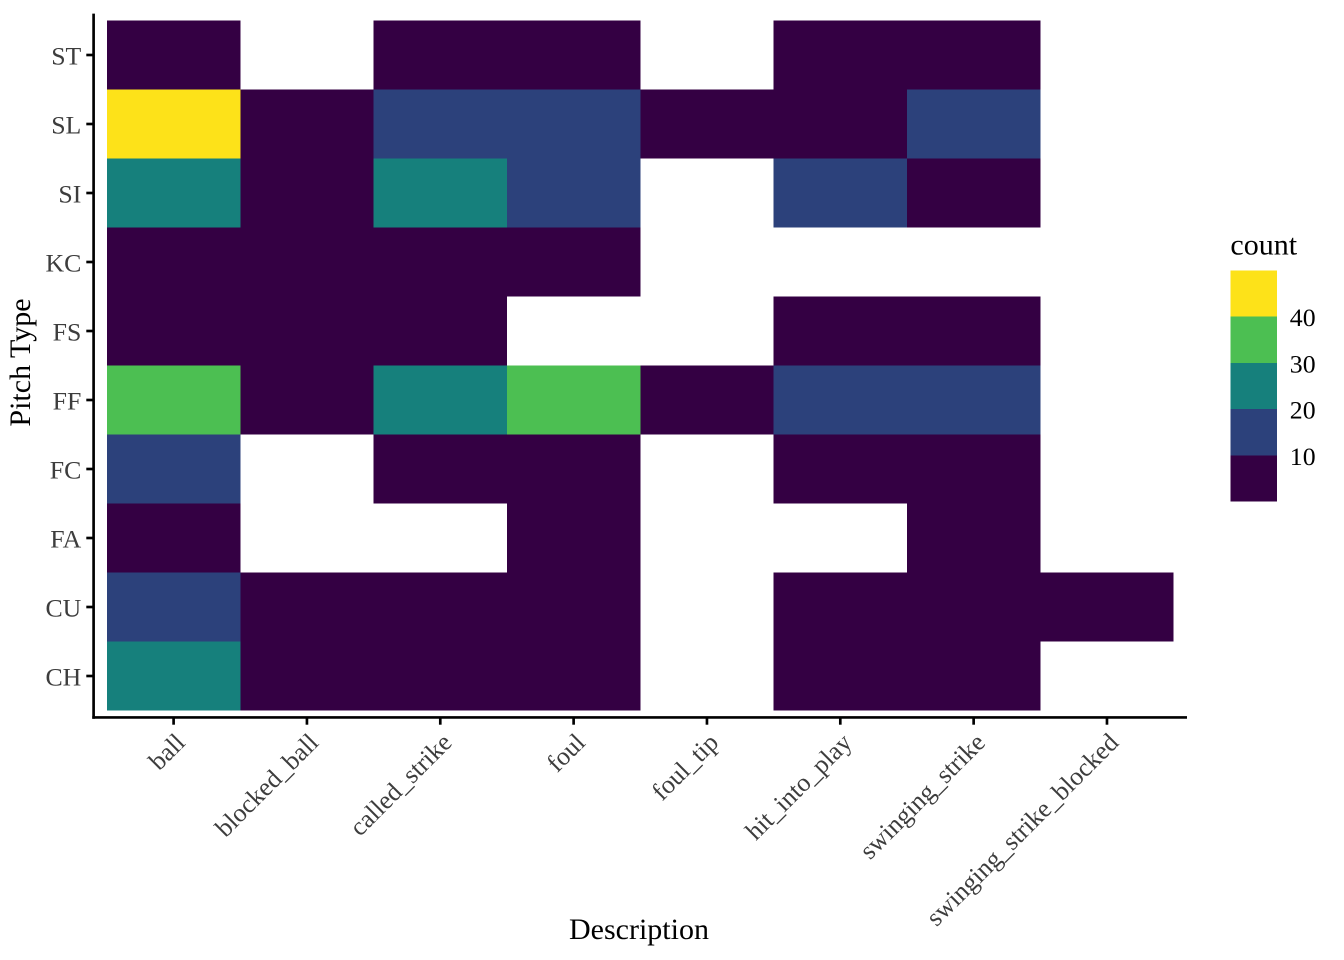 The width and height of the screenshot is (1344, 960). I want to click on svg-text: 30, so click(1303, 363).